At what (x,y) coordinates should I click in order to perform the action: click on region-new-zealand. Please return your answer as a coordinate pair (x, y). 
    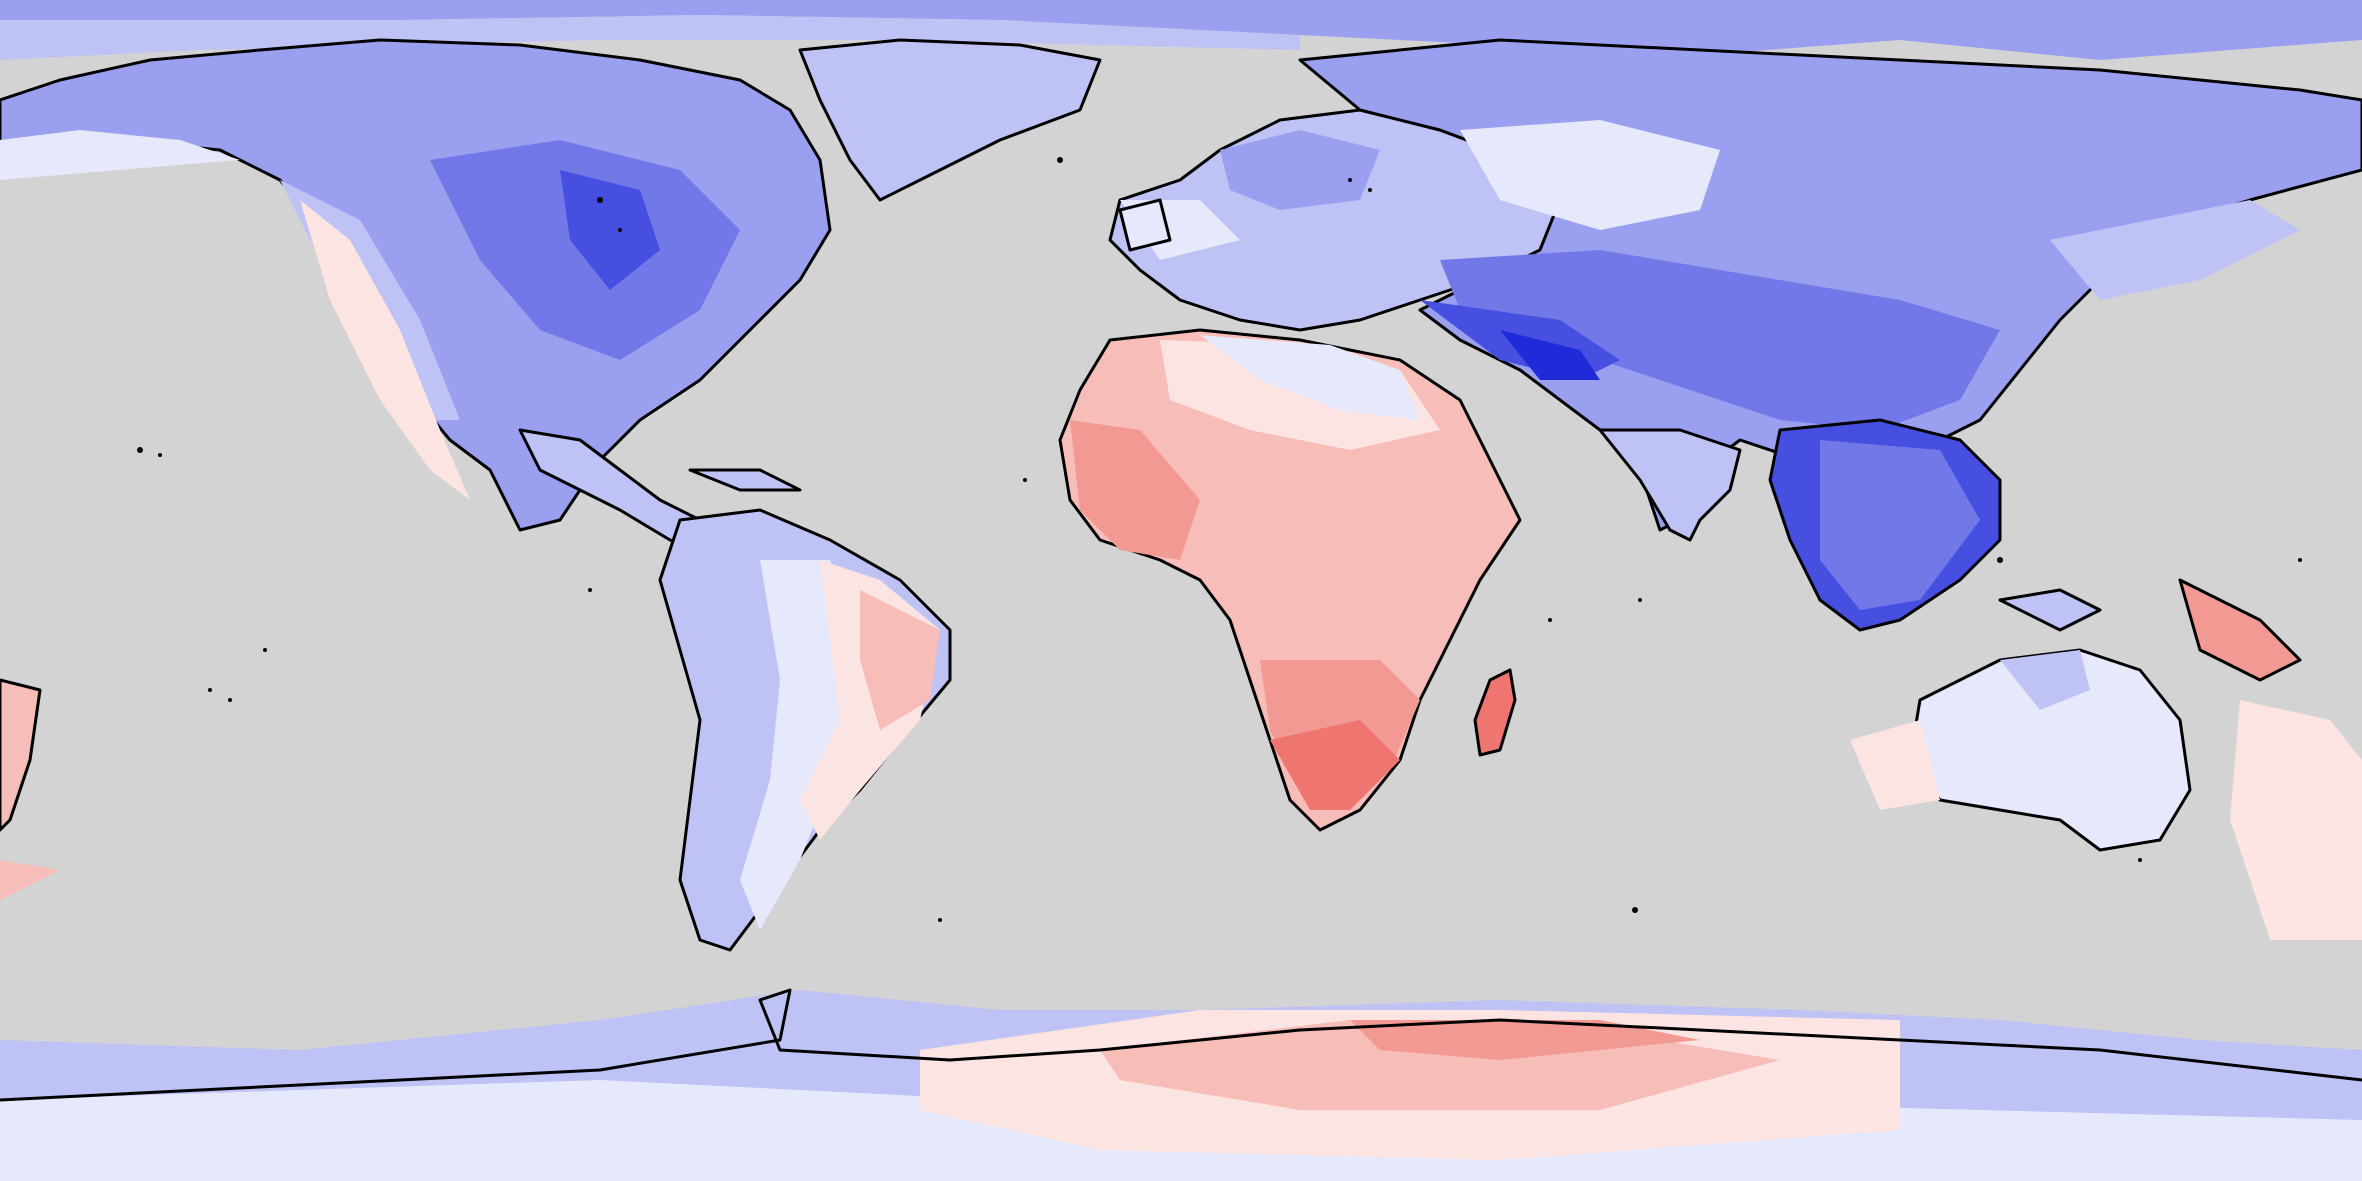
    Looking at the image, I should click on (2296, 820).